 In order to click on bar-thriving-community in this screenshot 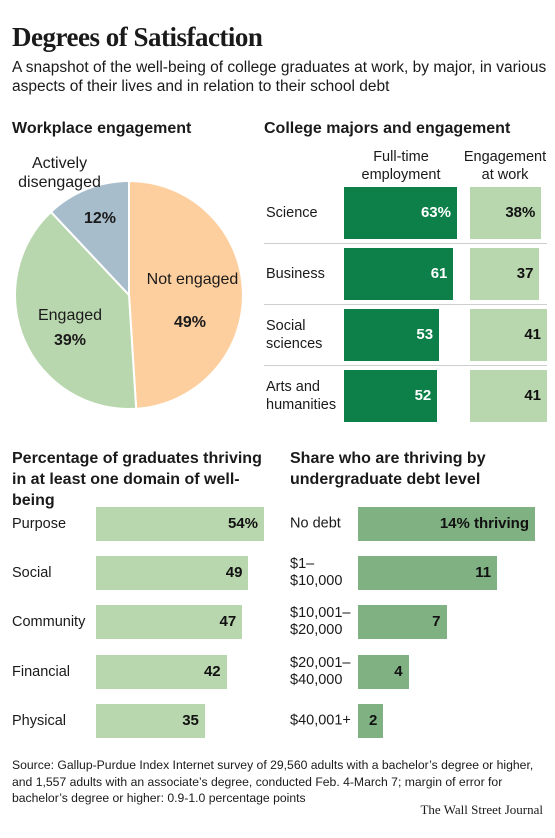, I will do `click(169, 622)`.